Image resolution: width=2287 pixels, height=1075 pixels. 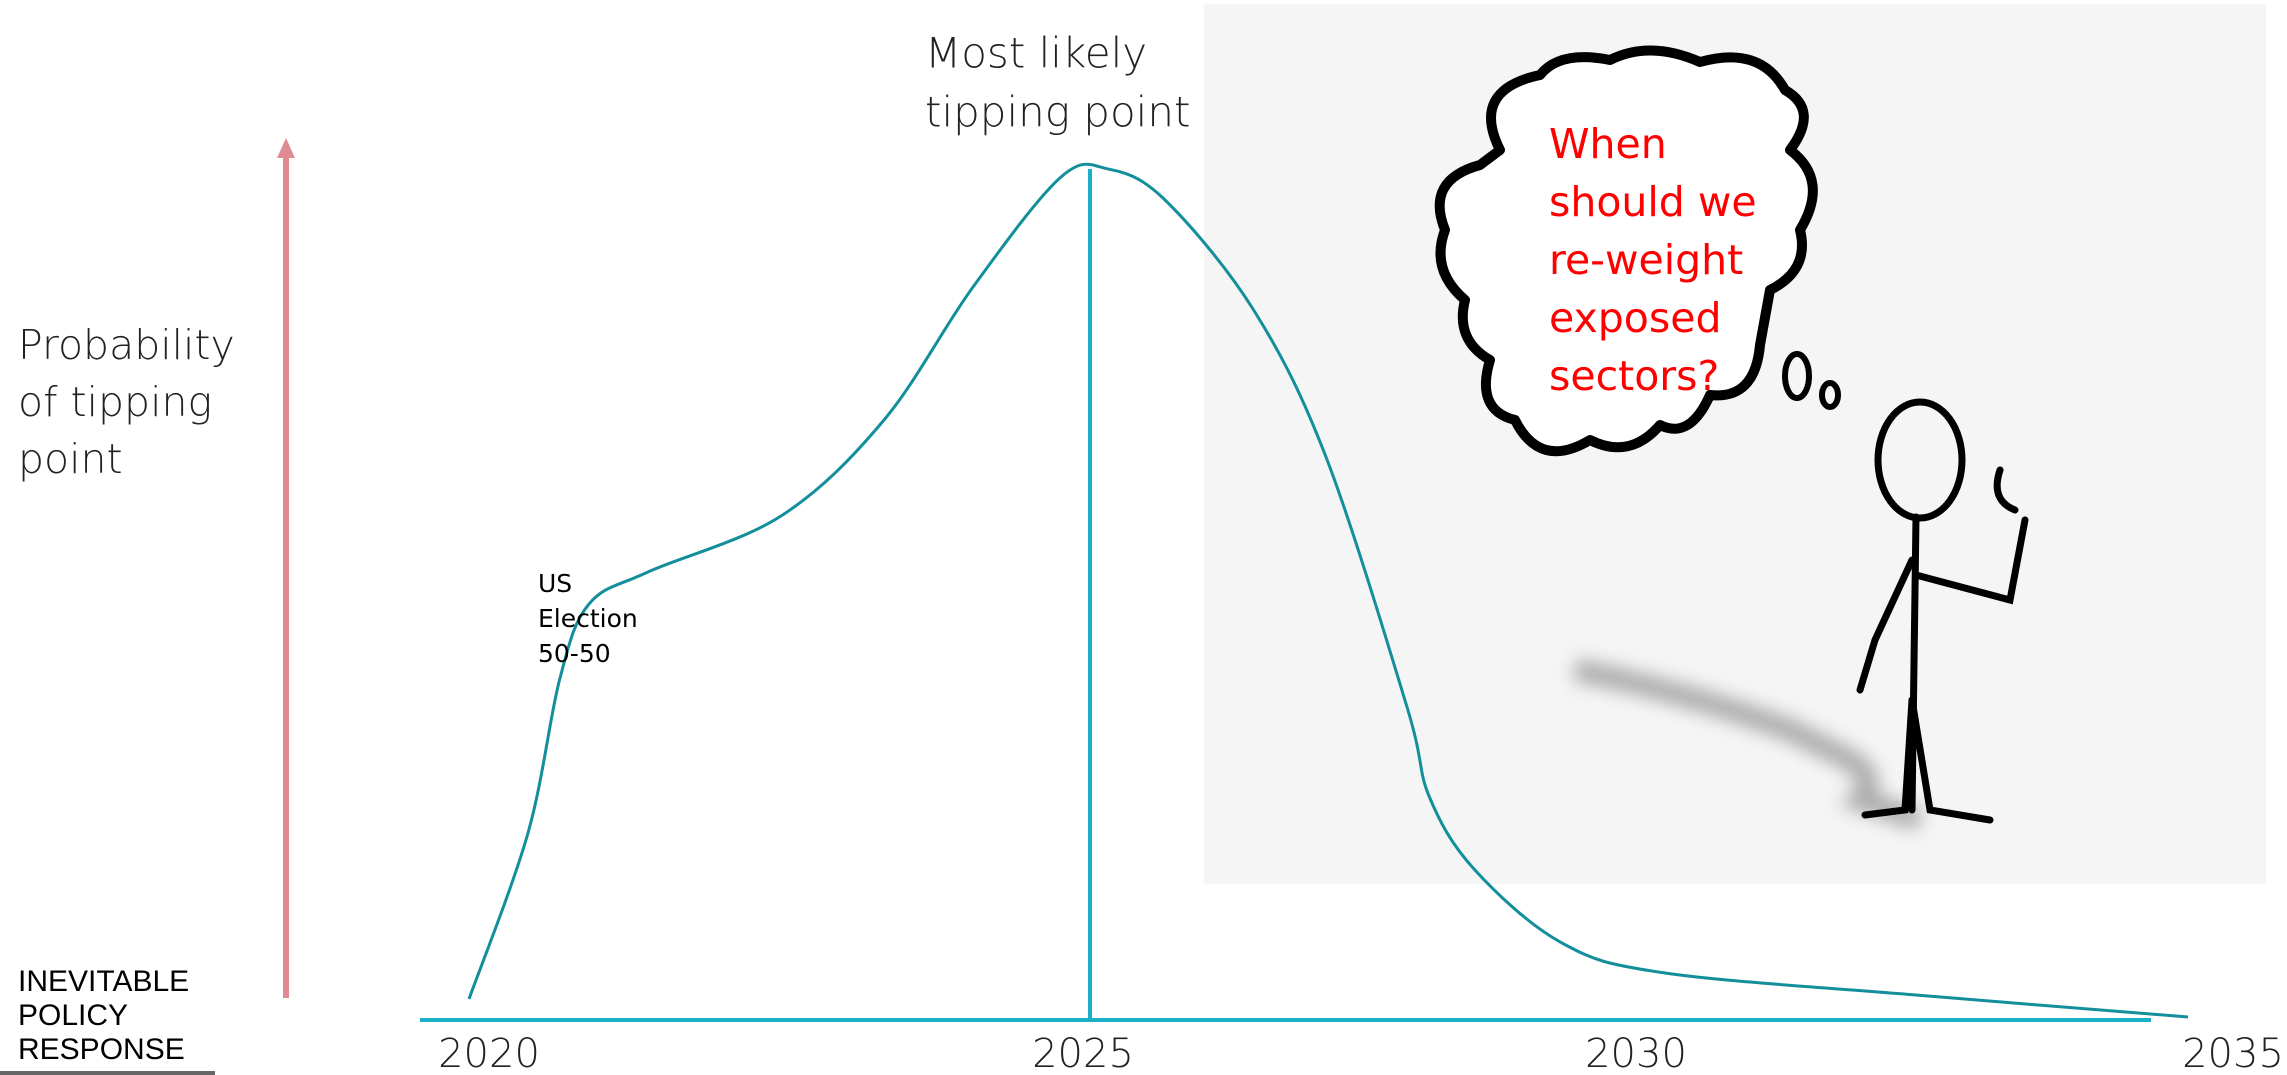 I want to click on stick-figure, so click(x=1942, y=611).